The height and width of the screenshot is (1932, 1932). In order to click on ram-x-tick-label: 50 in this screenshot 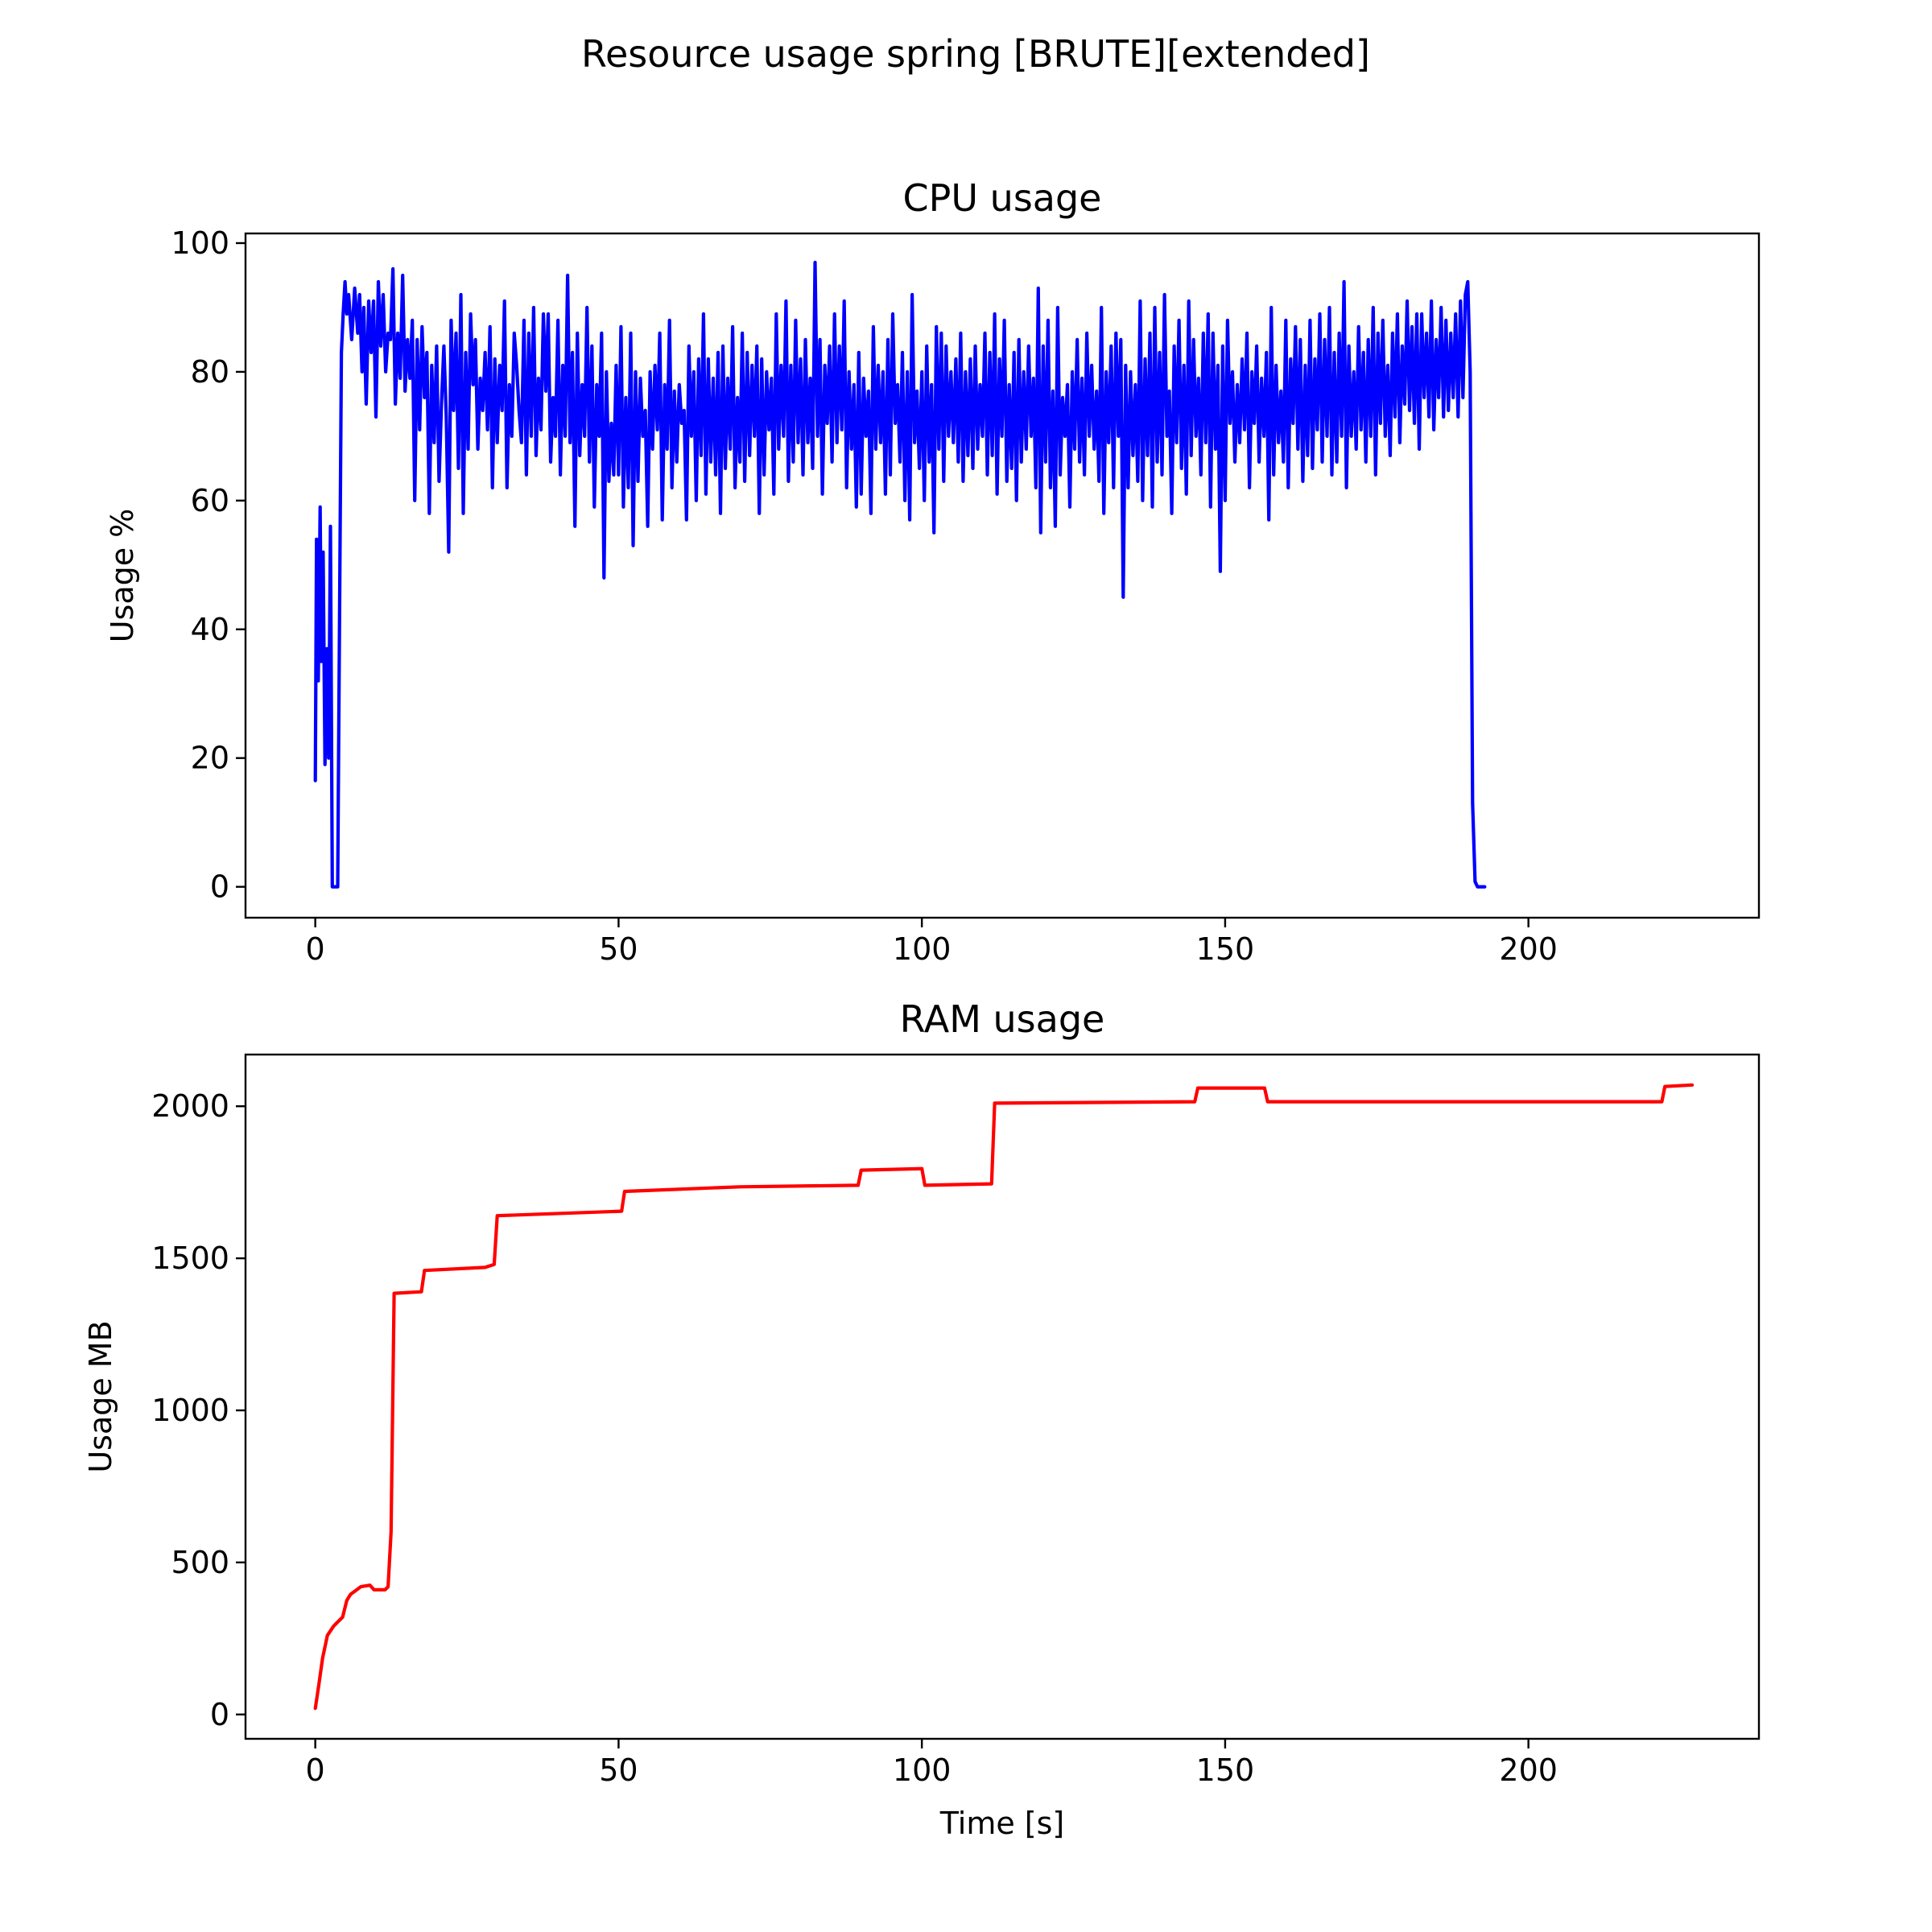, I will do `click(618, 1770)`.